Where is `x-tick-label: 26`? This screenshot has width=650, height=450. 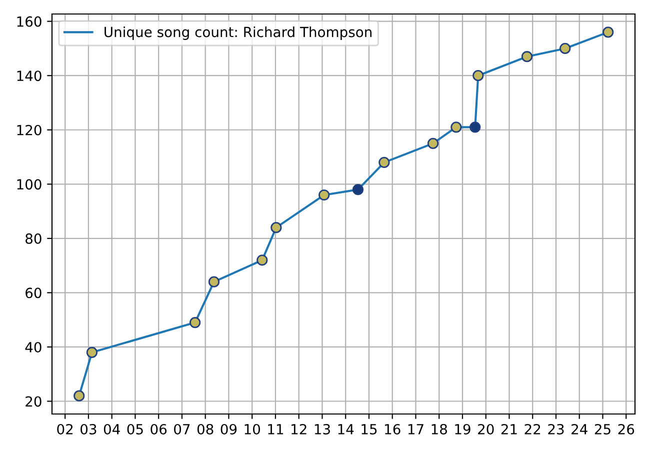 x-tick-label: 26 is located at coordinates (626, 429).